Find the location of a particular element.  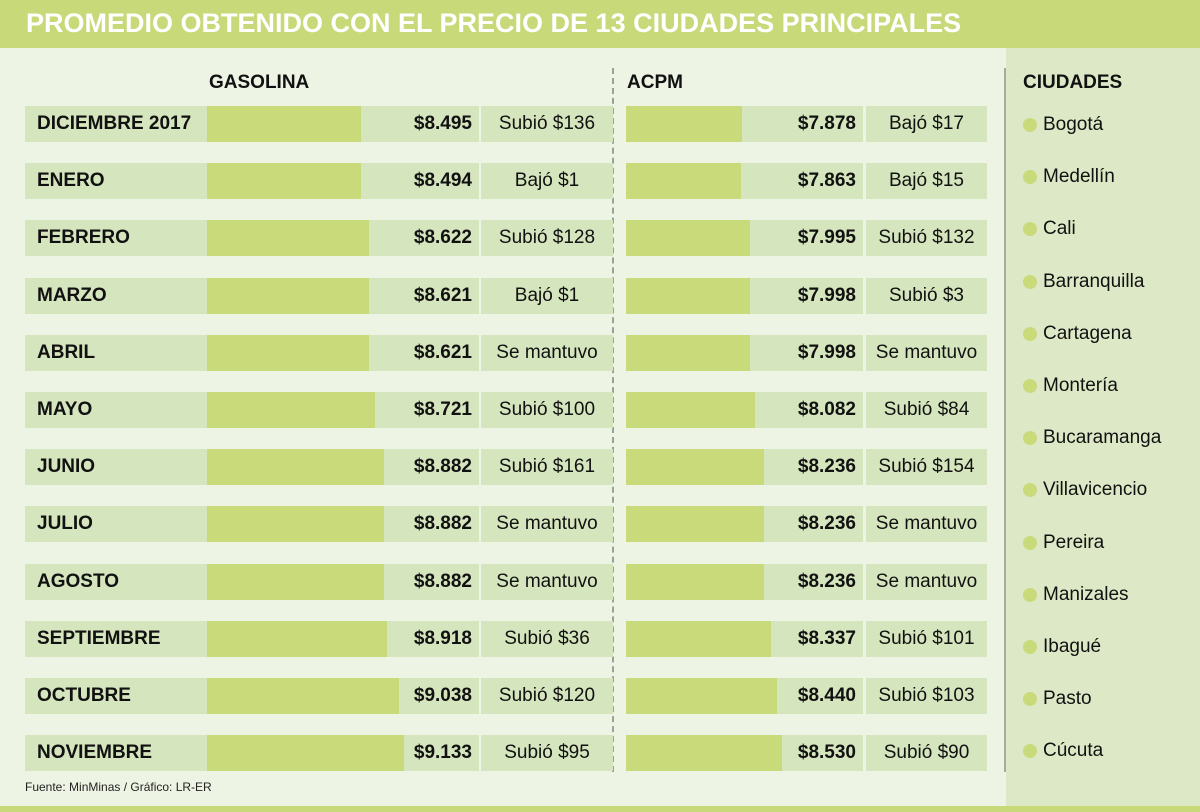

gasolina-value: $8.494 is located at coordinates (442, 181).